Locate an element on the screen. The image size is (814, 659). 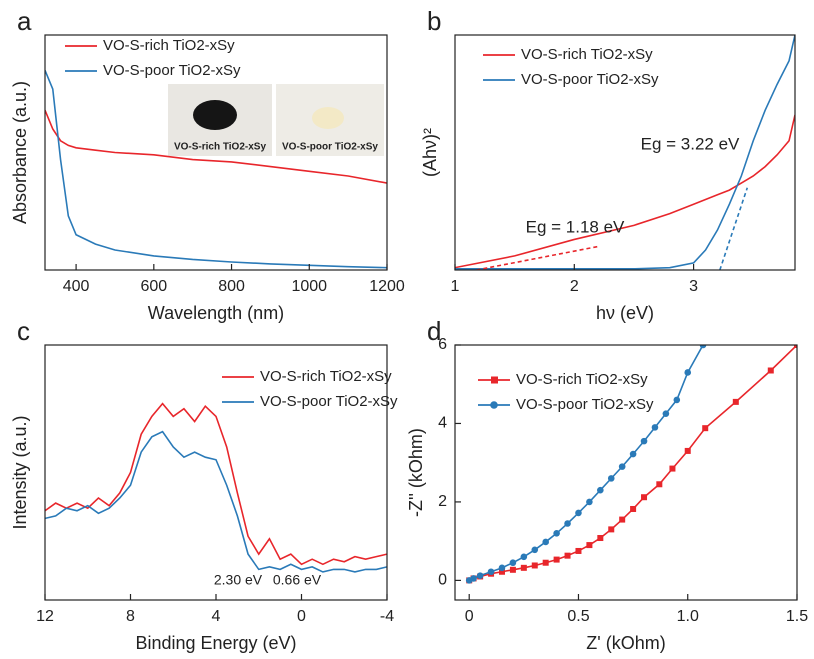
x-tick-label: 2 is located at coordinates (574, 286).